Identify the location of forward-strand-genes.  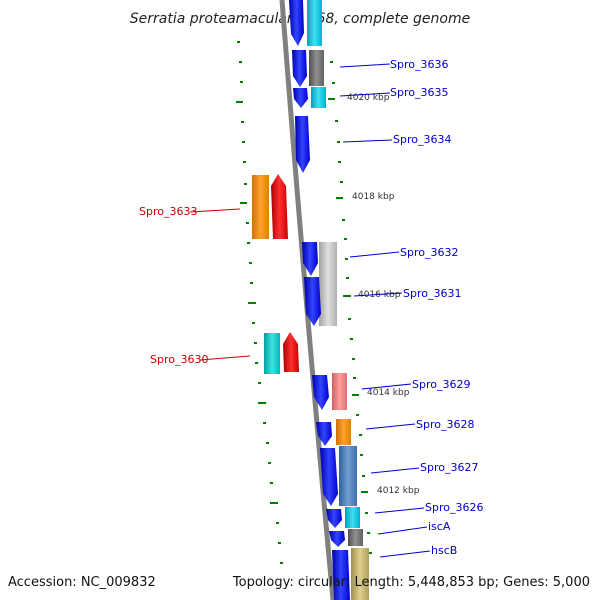
(329, 300).